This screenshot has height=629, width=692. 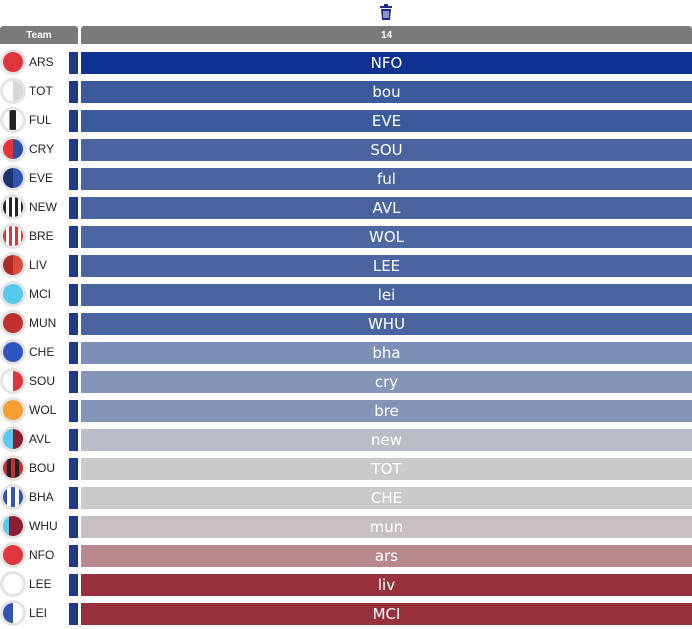 What do you see at coordinates (386, 382) in the screenshot?
I see `fixture-cell: cry` at bounding box center [386, 382].